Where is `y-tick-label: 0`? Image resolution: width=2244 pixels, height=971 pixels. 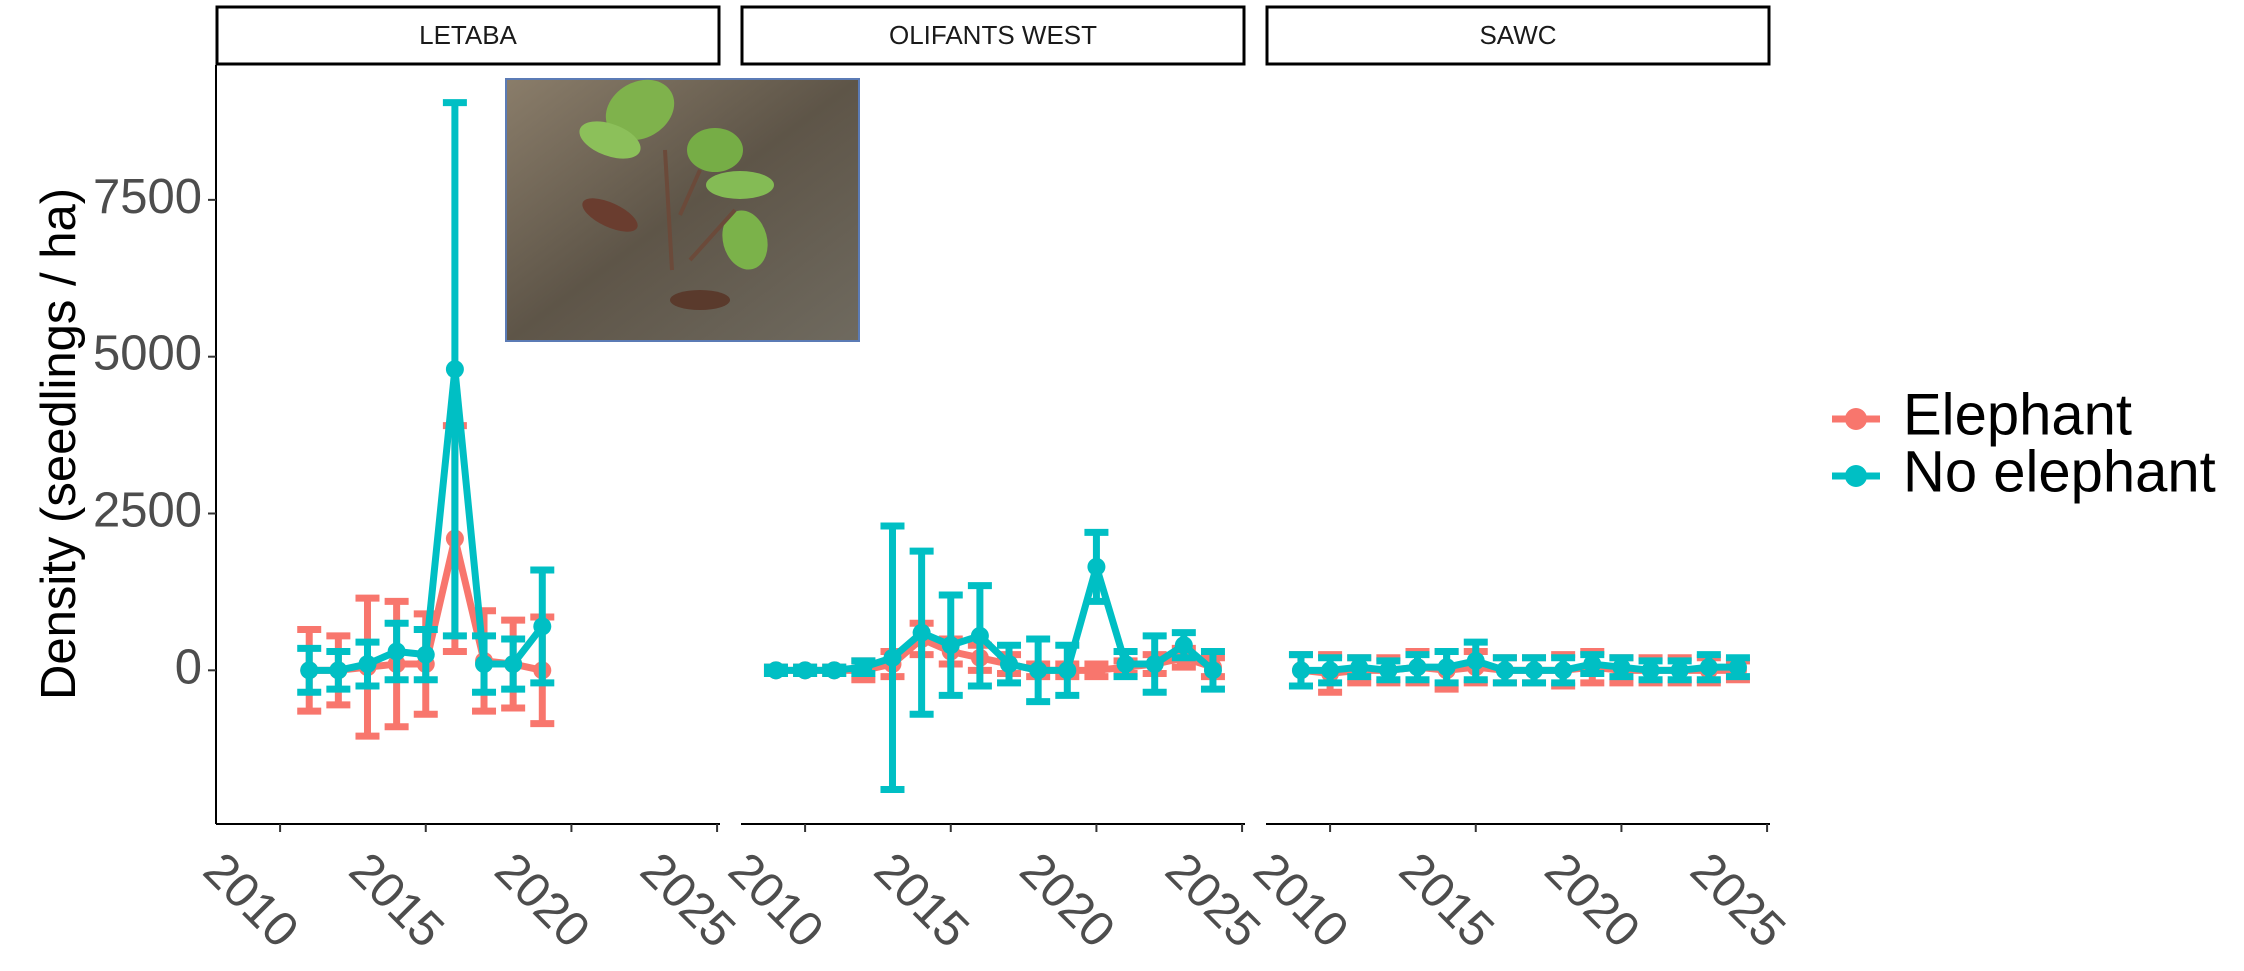 y-tick-label: 0 is located at coordinates (188, 667).